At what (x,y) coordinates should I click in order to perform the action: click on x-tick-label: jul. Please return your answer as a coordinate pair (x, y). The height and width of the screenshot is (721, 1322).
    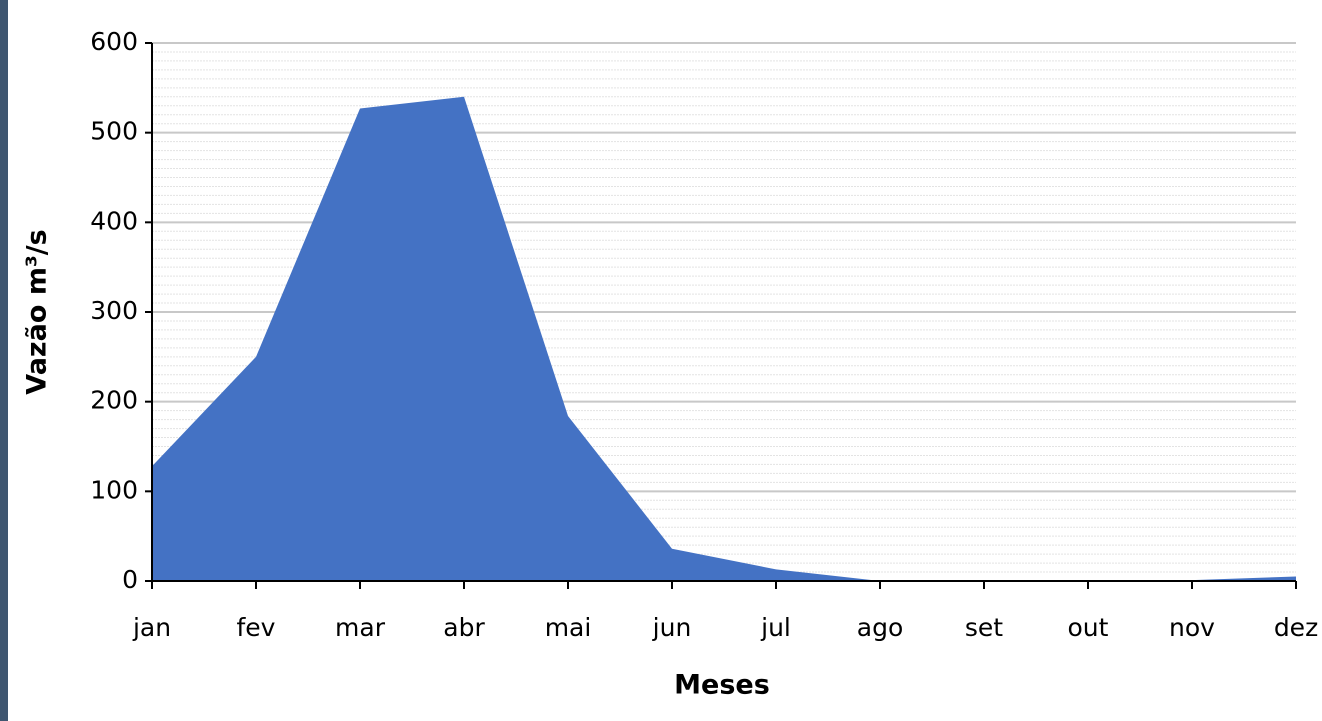
    Looking at the image, I should click on (775, 627).